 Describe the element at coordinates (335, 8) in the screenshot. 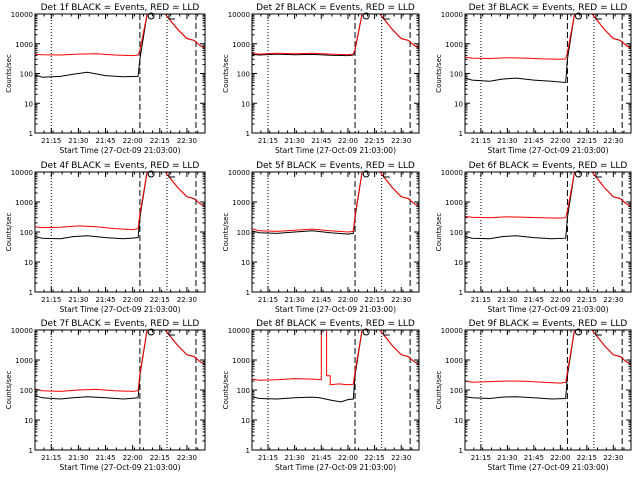

I see `chart-title: Det 2f BLACK = Events, RED = LLD` at that location.